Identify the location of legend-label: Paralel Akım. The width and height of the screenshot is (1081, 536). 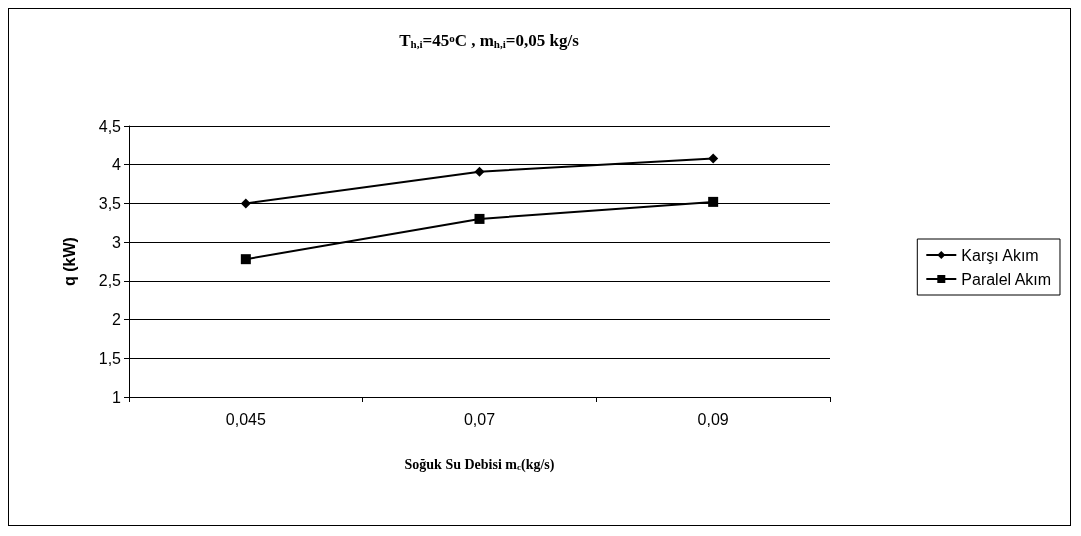
(1006, 279).